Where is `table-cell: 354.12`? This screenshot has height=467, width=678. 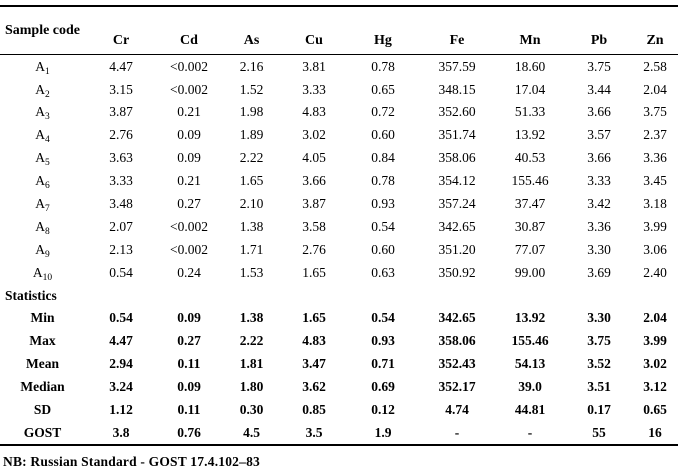
table-cell: 354.12 is located at coordinates (457, 181).